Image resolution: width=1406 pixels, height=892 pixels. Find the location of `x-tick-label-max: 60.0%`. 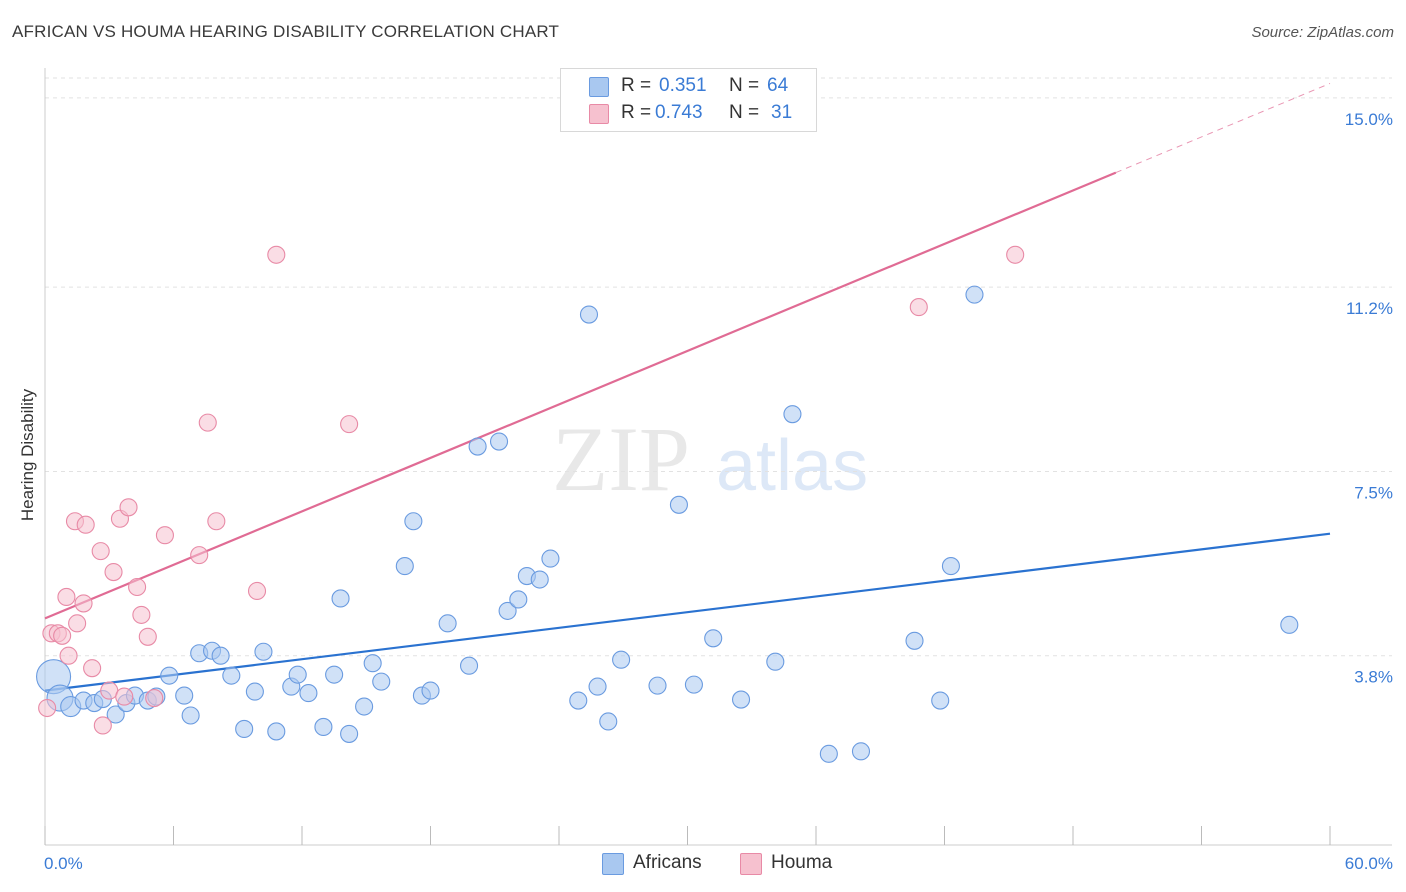

x-tick-label-max: 60.0% is located at coordinates (1369, 863).